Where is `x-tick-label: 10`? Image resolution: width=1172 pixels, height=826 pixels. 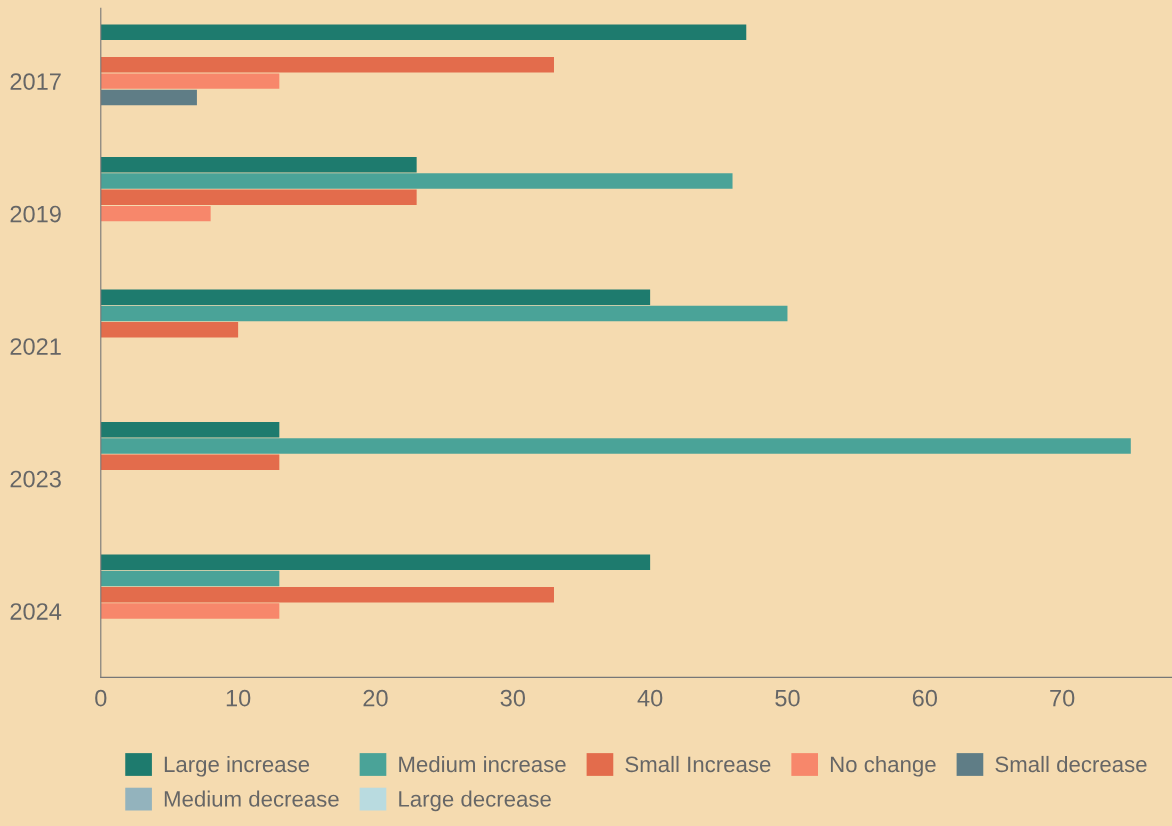 x-tick-label: 10 is located at coordinates (238, 698).